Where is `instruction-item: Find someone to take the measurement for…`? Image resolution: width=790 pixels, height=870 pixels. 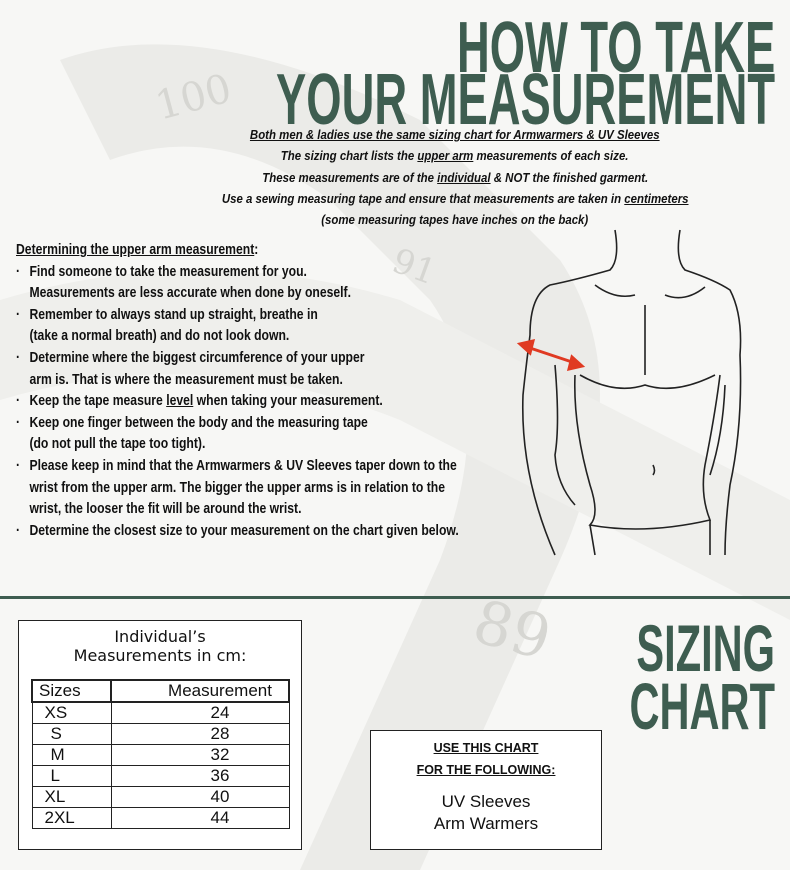 instruction-item: Find someone to take the measurement for… is located at coordinates (276, 283).